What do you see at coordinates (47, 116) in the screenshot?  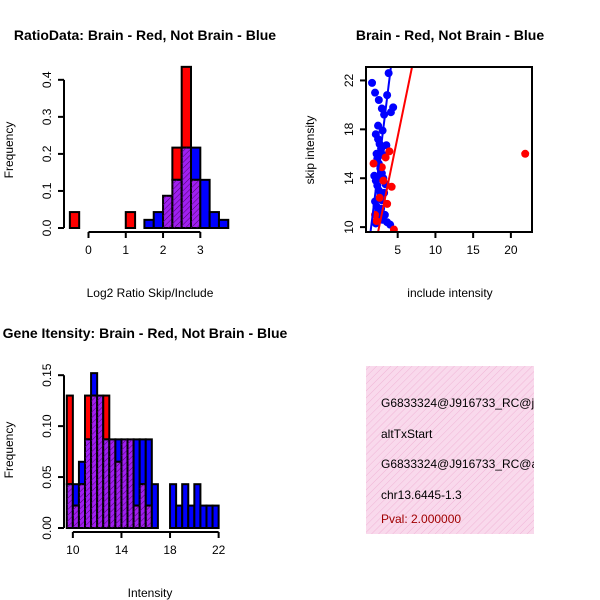 I see `y-tick-label: 0.3` at bounding box center [47, 116].